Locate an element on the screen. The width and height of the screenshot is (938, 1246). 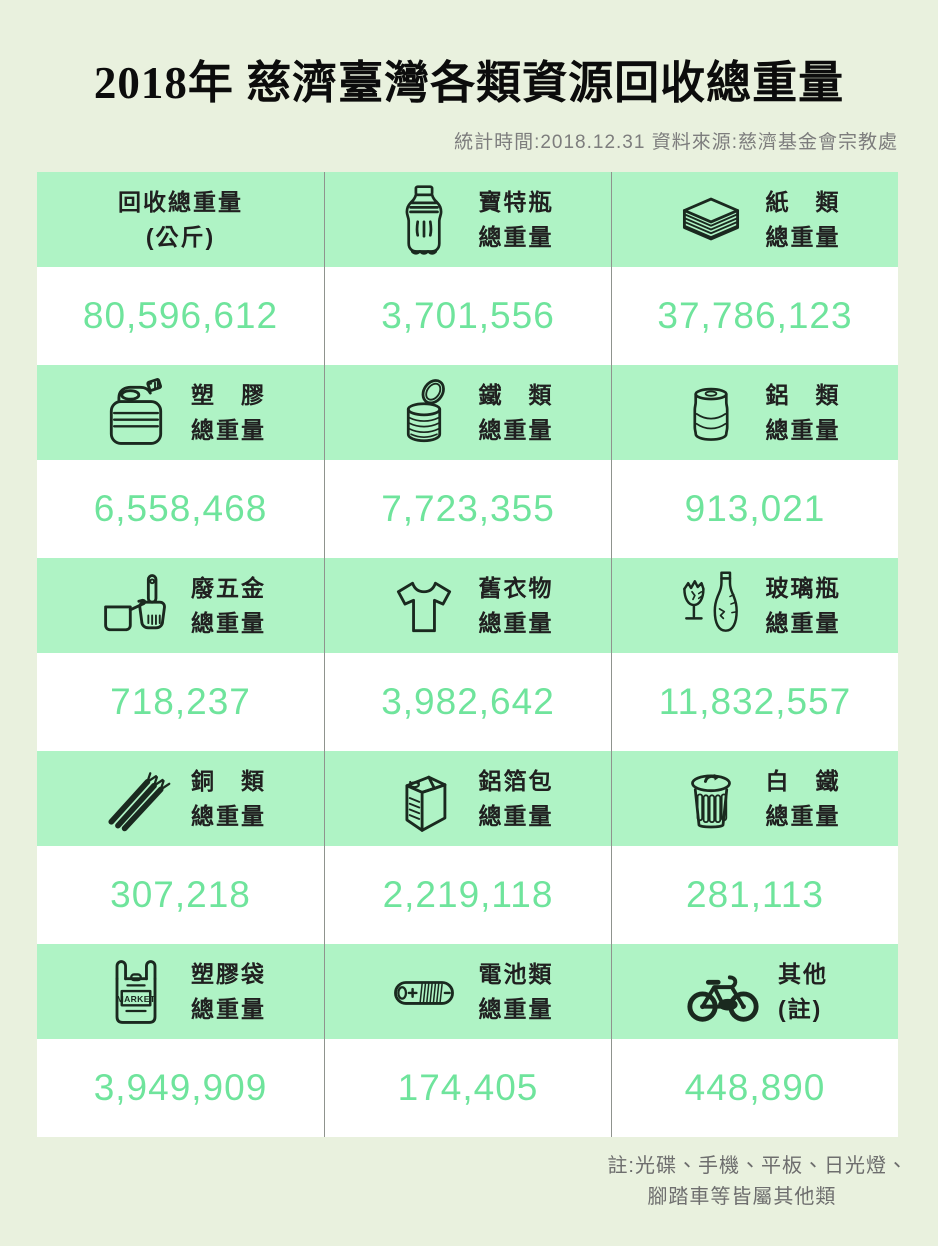
value-number: 7,723,355 is located at coordinates (468, 508).